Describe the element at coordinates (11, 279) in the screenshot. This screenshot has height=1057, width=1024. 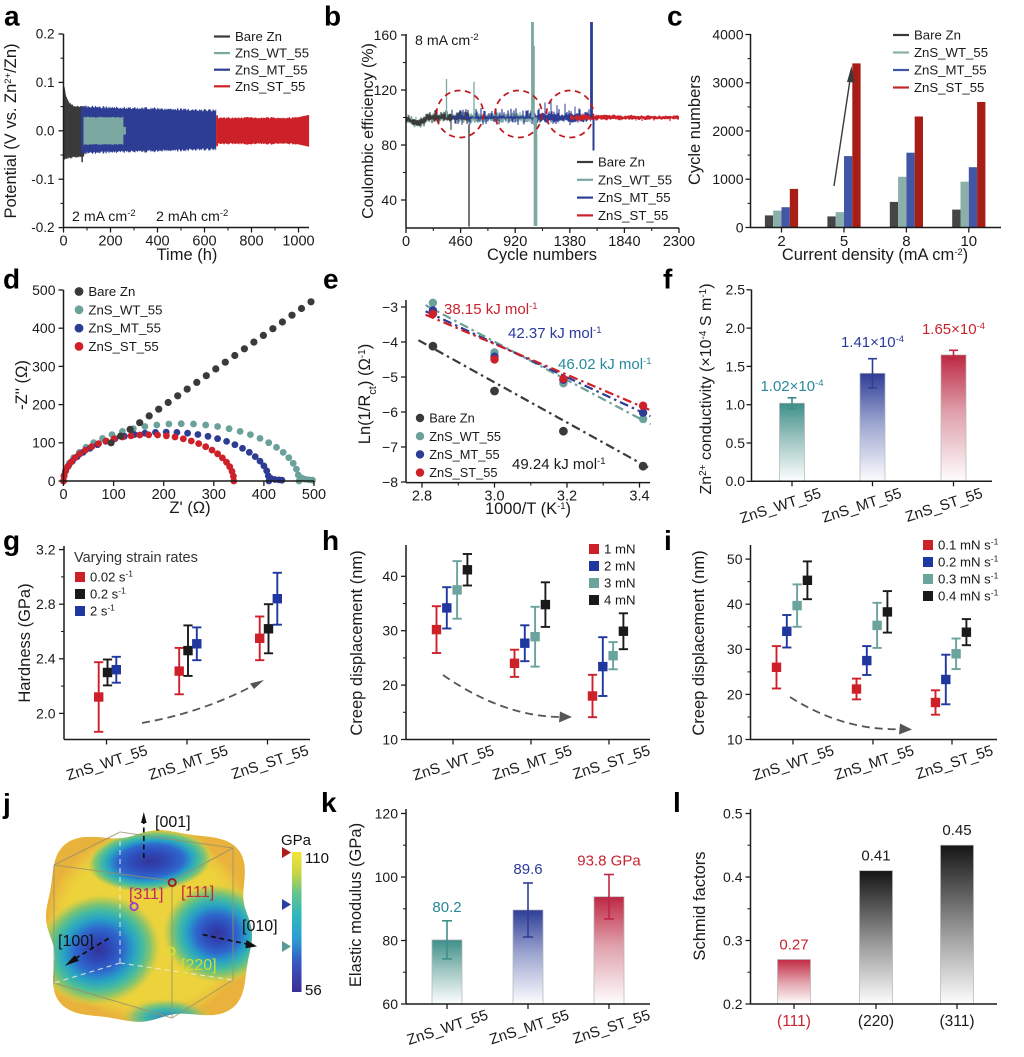
I see `svg-text: d` at that location.